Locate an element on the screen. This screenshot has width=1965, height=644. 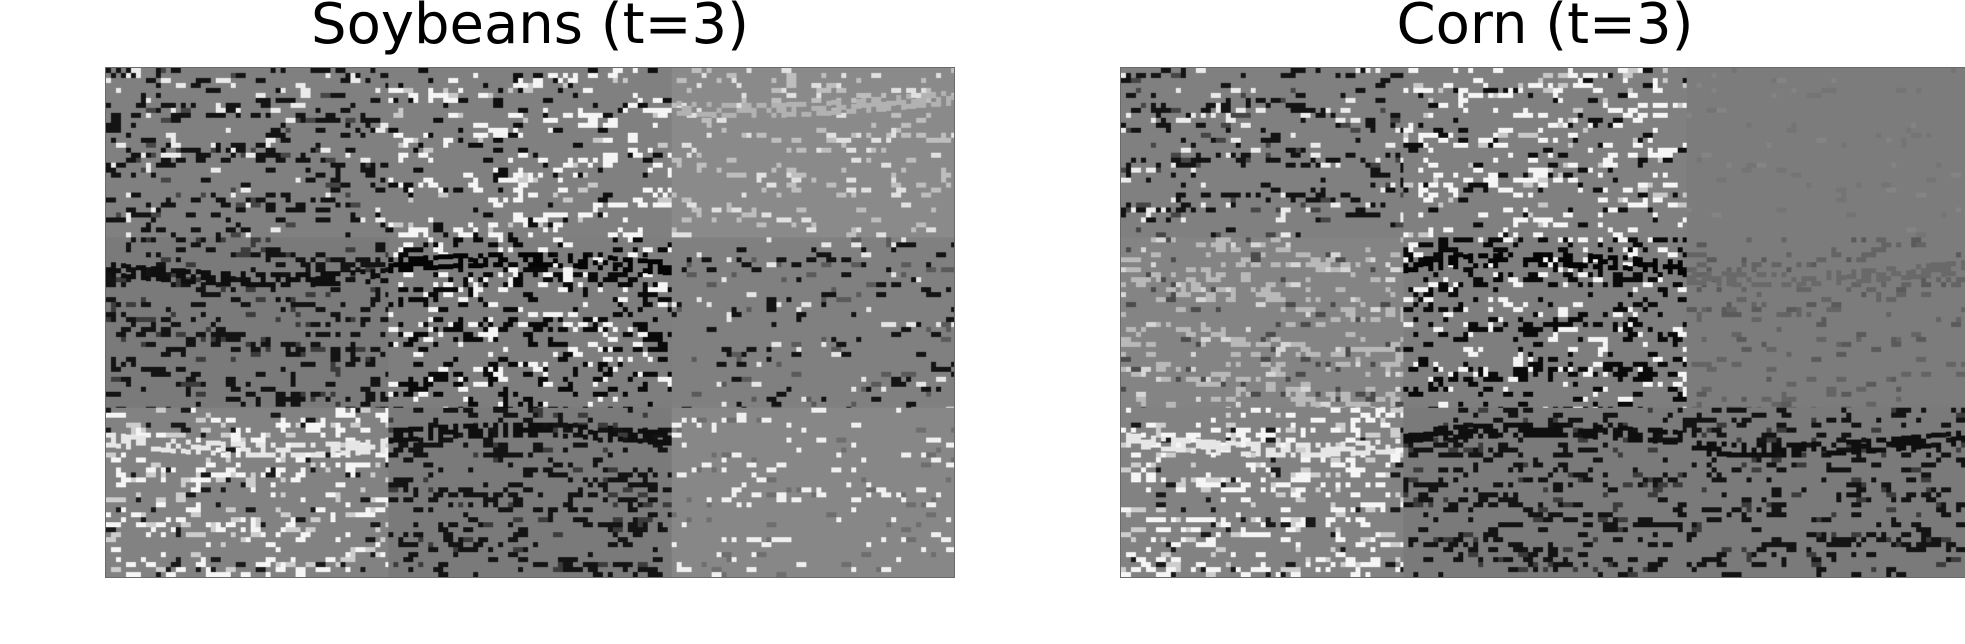
corn-panel-title: Corn (t=3) is located at coordinates (1545, 28).